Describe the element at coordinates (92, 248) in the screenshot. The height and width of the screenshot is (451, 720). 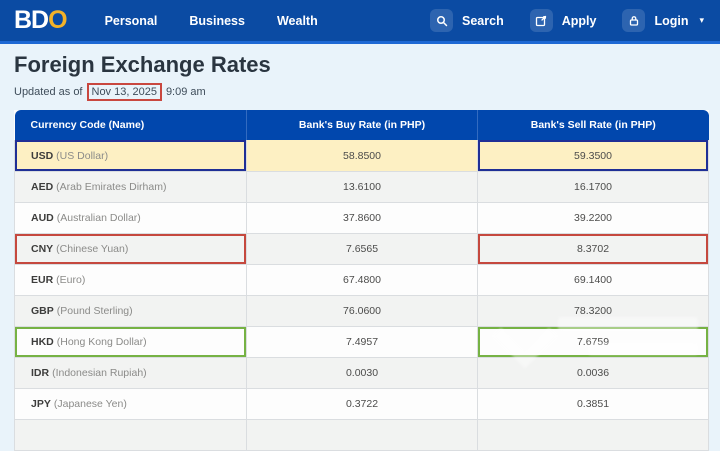
I see `currency-name: (Chinese Yuan)` at that location.